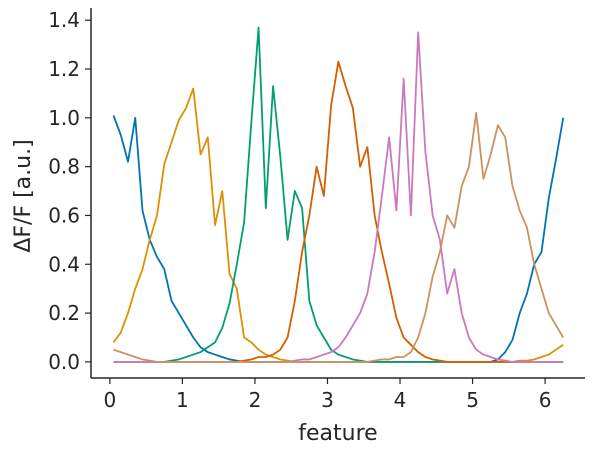 The image size is (596, 456). What do you see at coordinates (64, 69) in the screenshot?
I see `y-tick-label: 1.2` at bounding box center [64, 69].